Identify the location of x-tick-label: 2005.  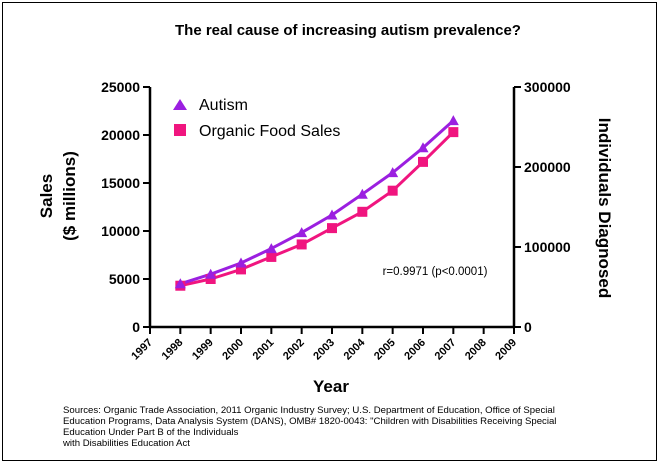
(385, 350).